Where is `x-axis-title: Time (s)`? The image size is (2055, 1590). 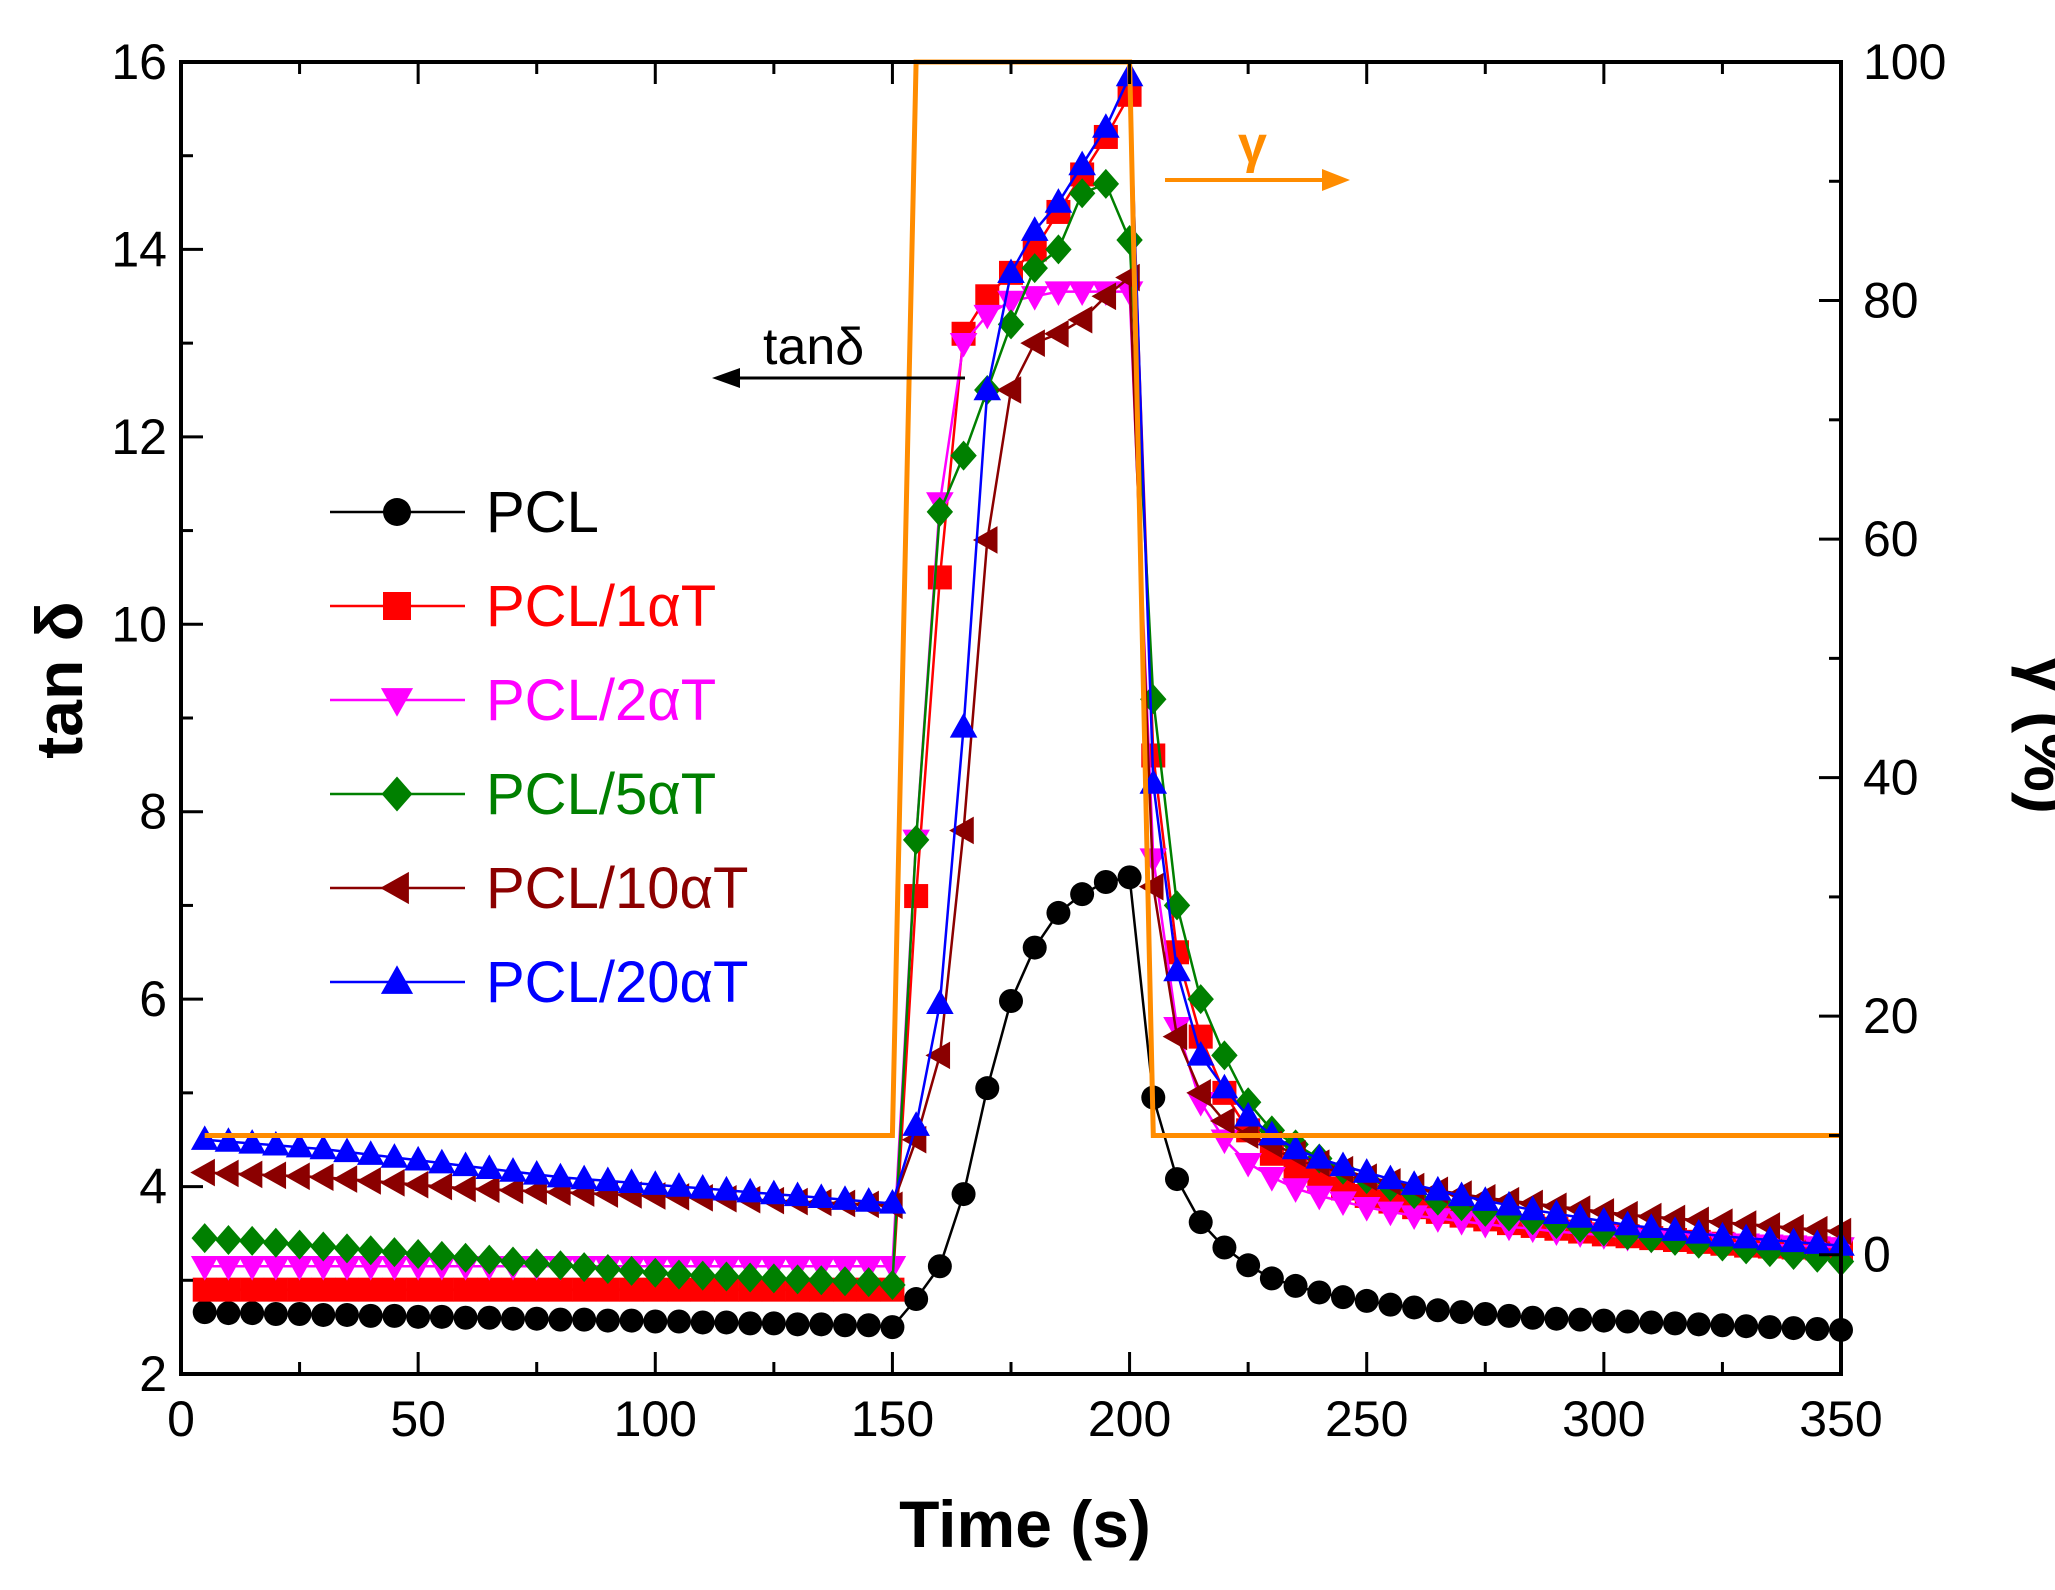 x-axis-title: Time (s) is located at coordinates (1025, 1524).